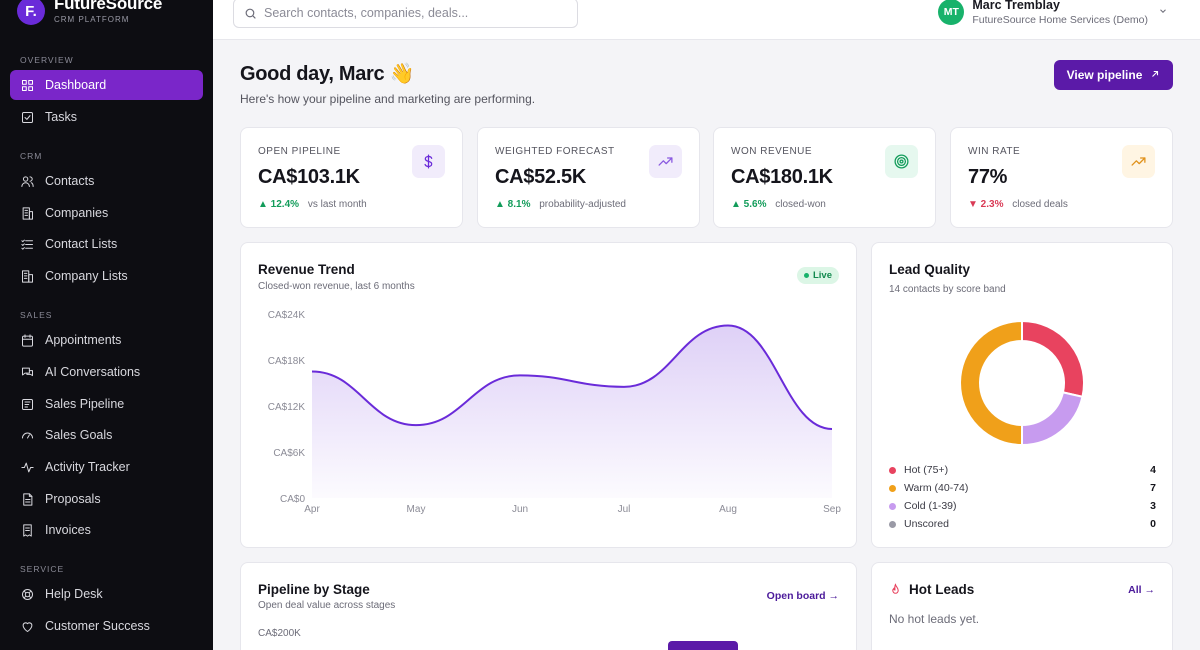 This screenshot has height=650, width=1200. I want to click on kpi-delta: ▲ 5.6% closed-won, so click(778, 204).